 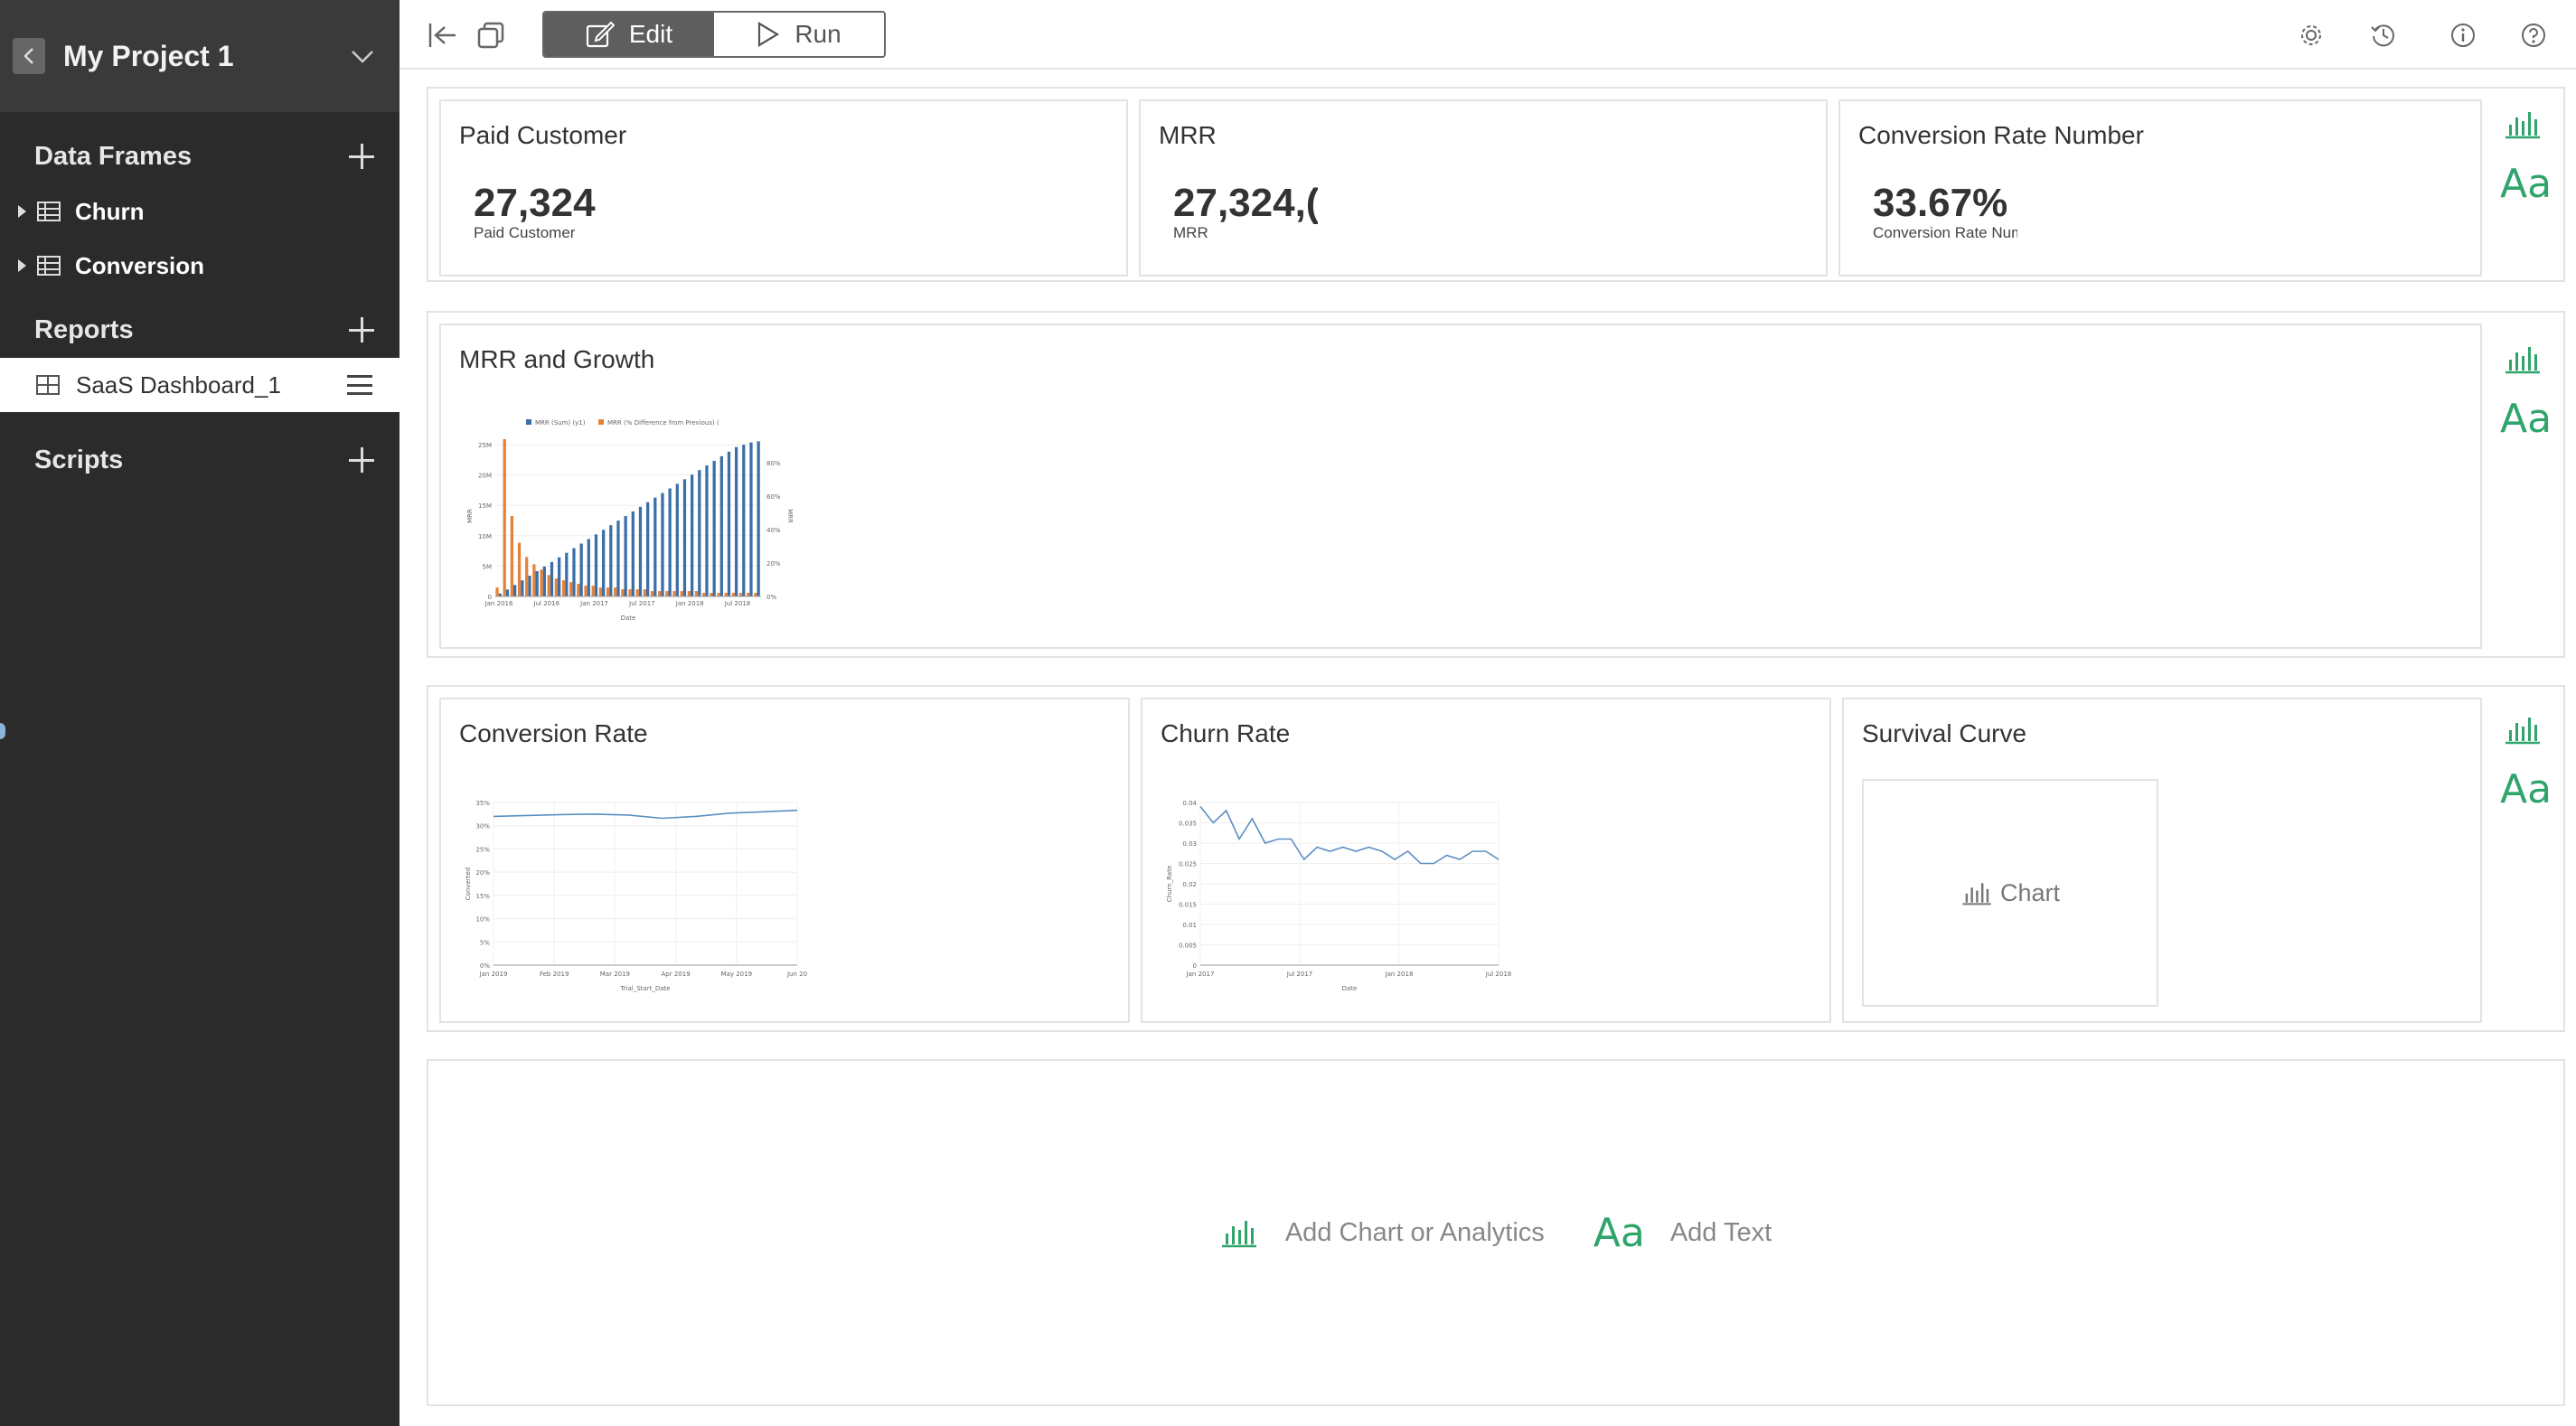 What do you see at coordinates (363, 56) in the screenshot?
I see `chevron-down-icon` at bounding box center [363, 56].